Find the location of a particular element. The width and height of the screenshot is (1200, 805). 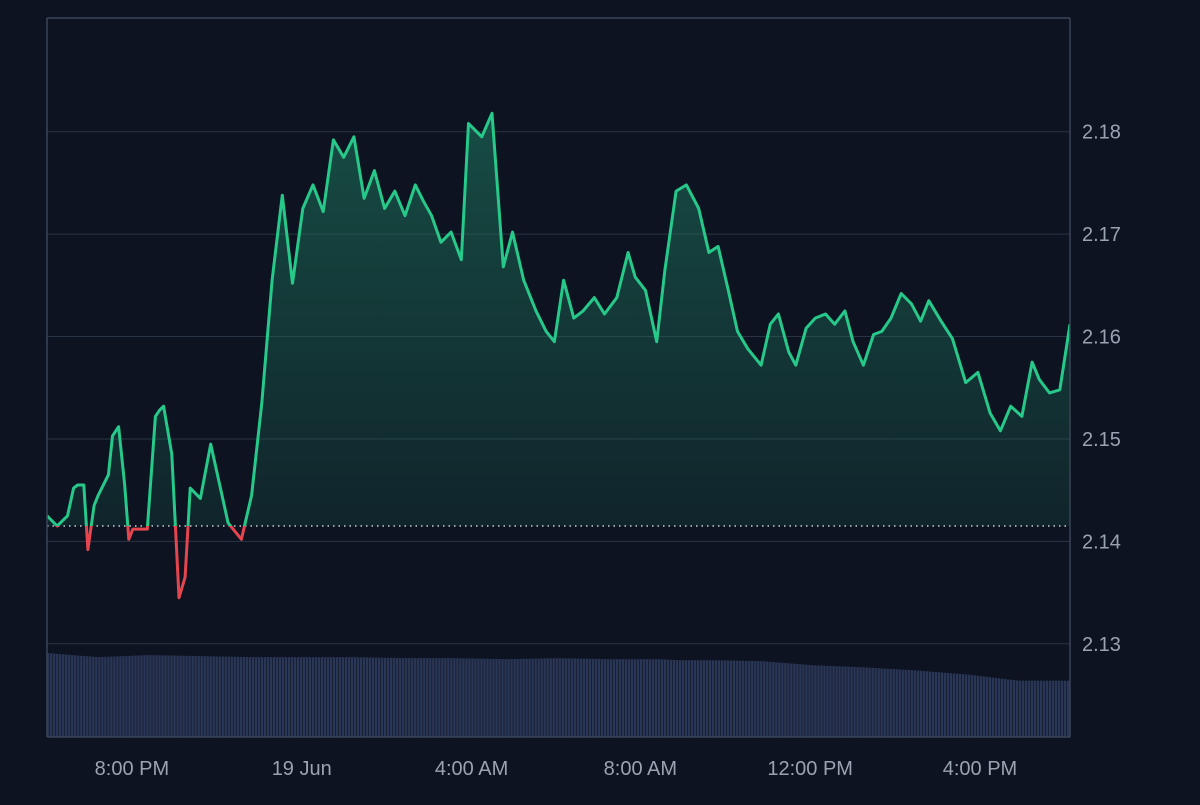

y-axis: 2.13 2.14 2.15 2.16 2.17 2.18 is located at coordinates (1101, 389).